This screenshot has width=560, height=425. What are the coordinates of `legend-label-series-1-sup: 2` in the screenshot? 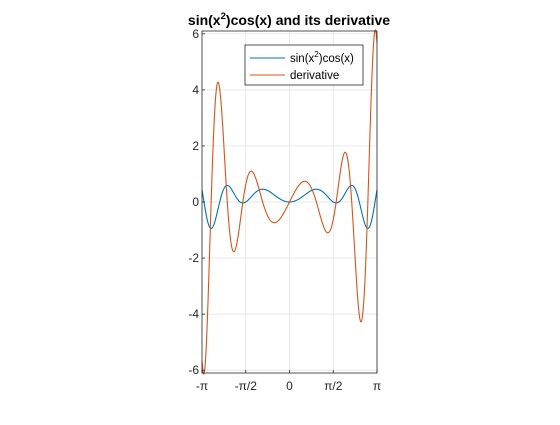 It's located at (316, 54).